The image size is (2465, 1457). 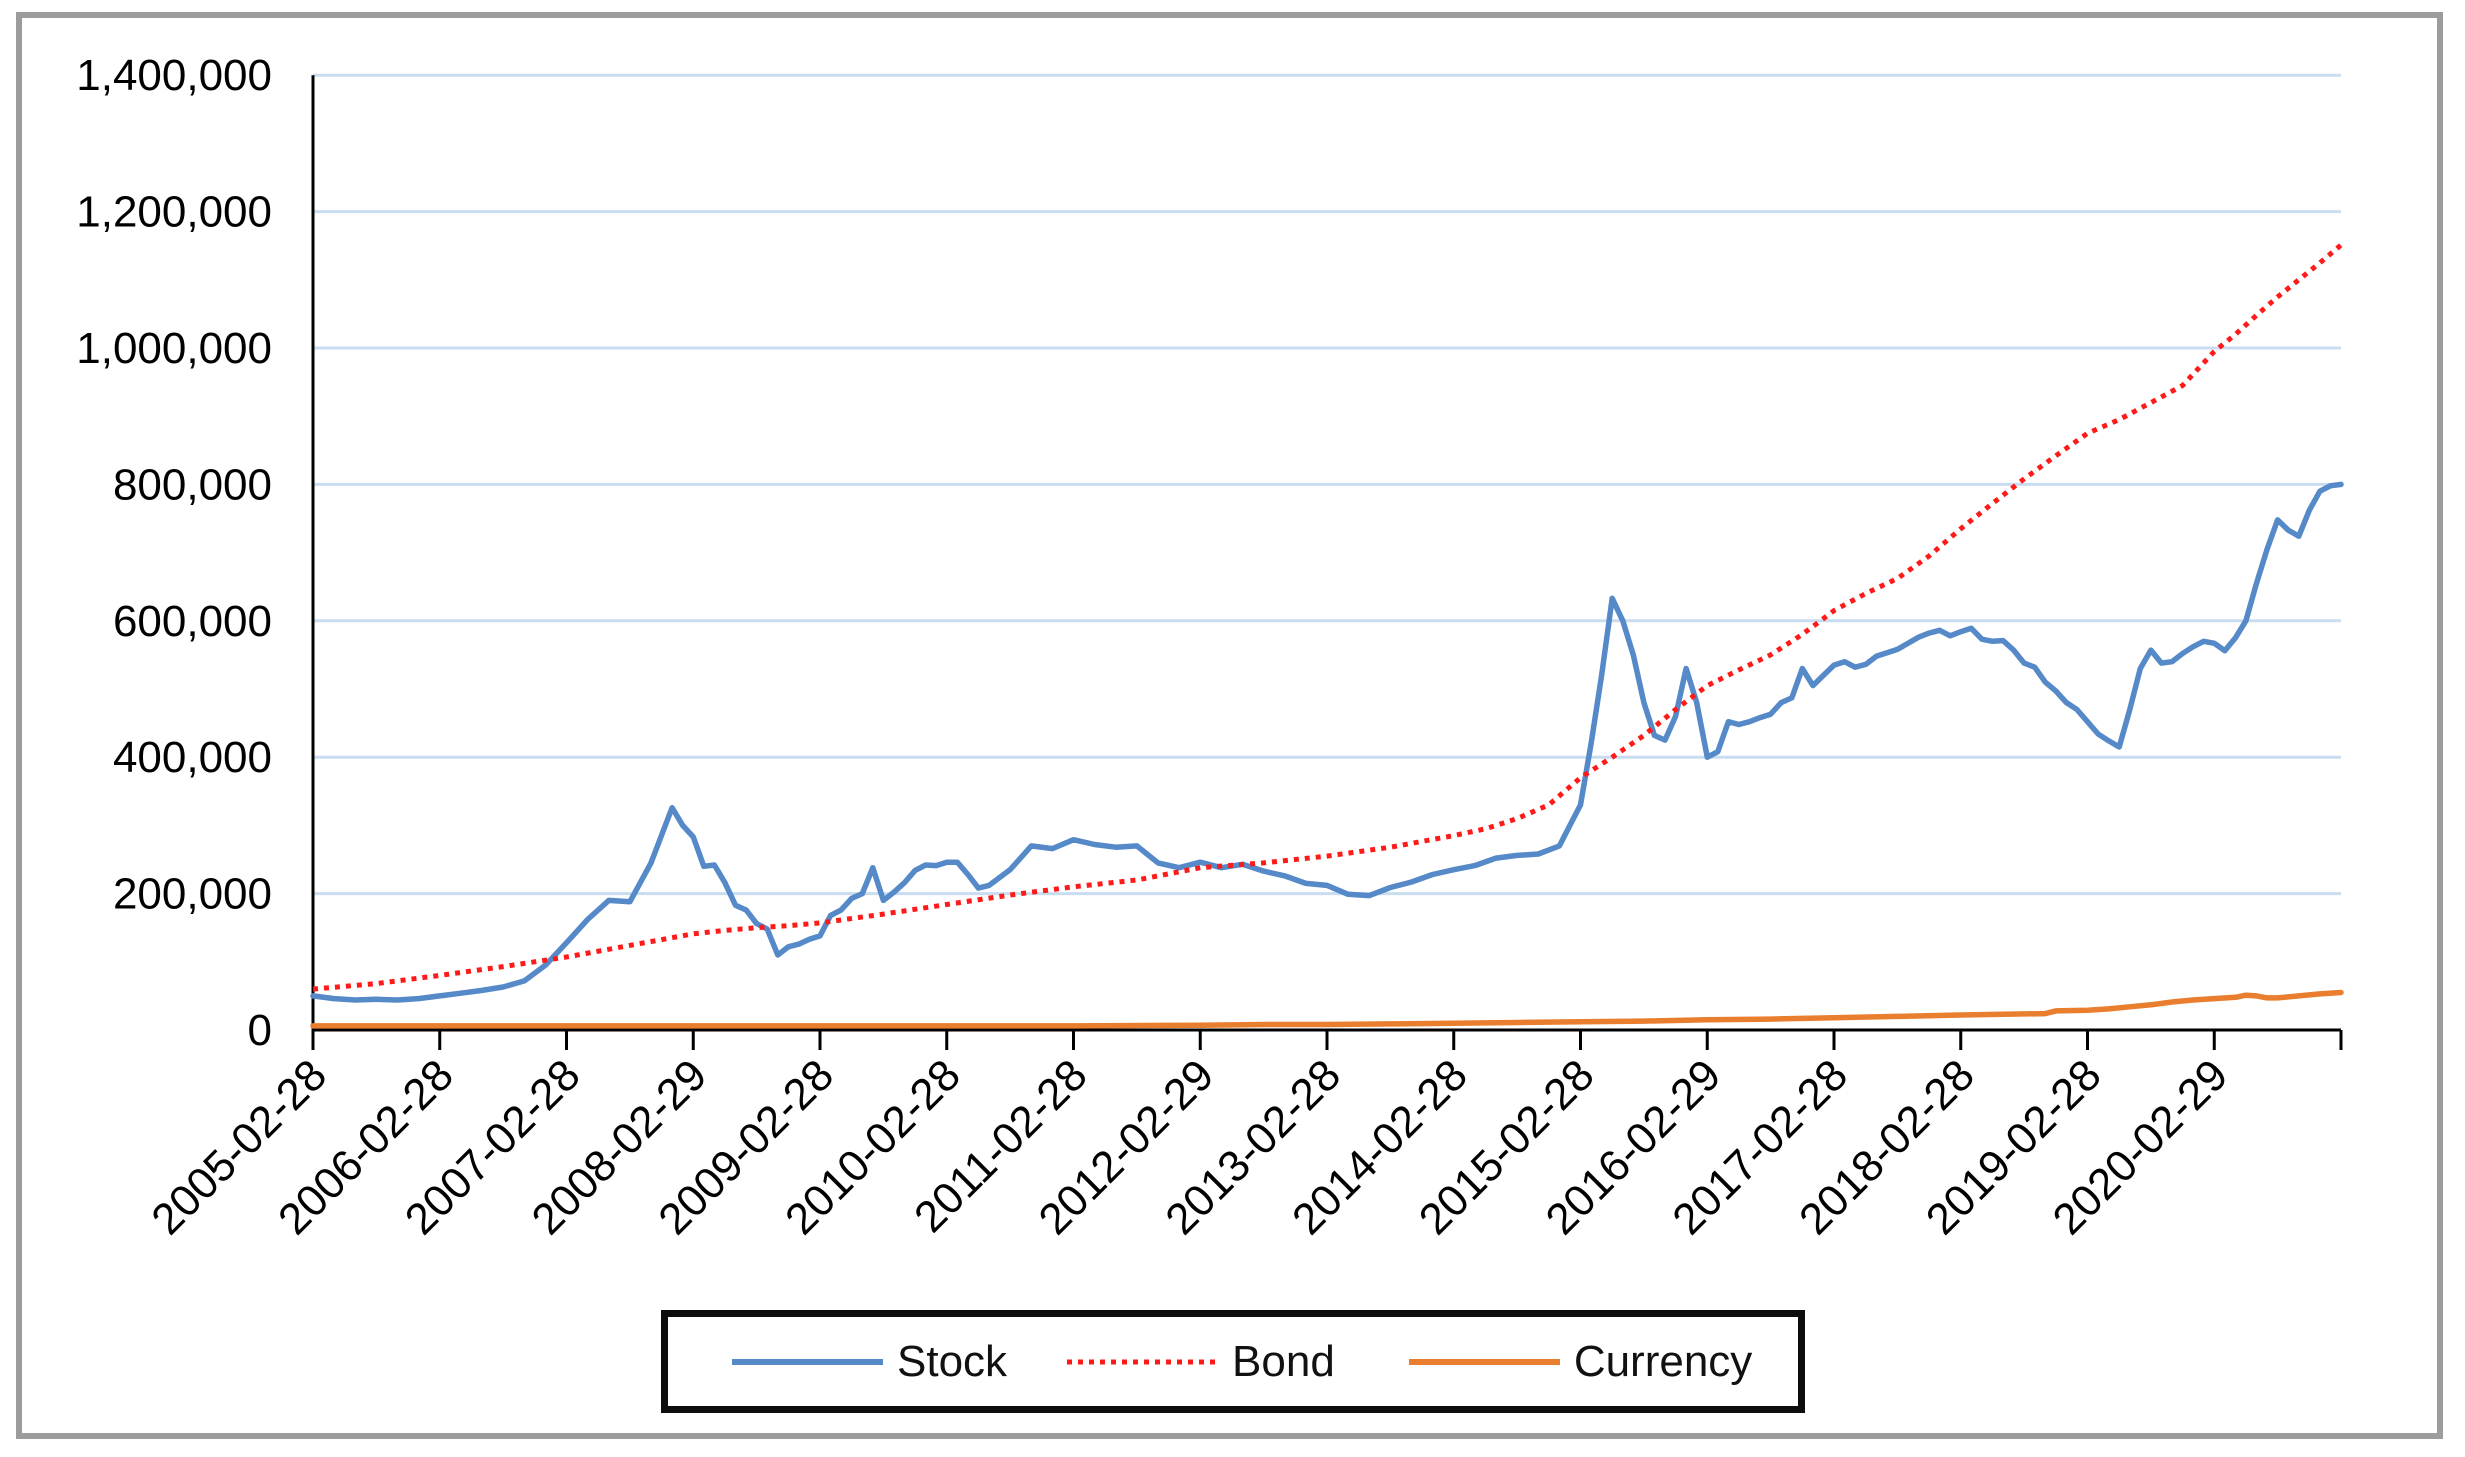 I want to click on y-axis-label: 400,000, so click(x=192, y=757).